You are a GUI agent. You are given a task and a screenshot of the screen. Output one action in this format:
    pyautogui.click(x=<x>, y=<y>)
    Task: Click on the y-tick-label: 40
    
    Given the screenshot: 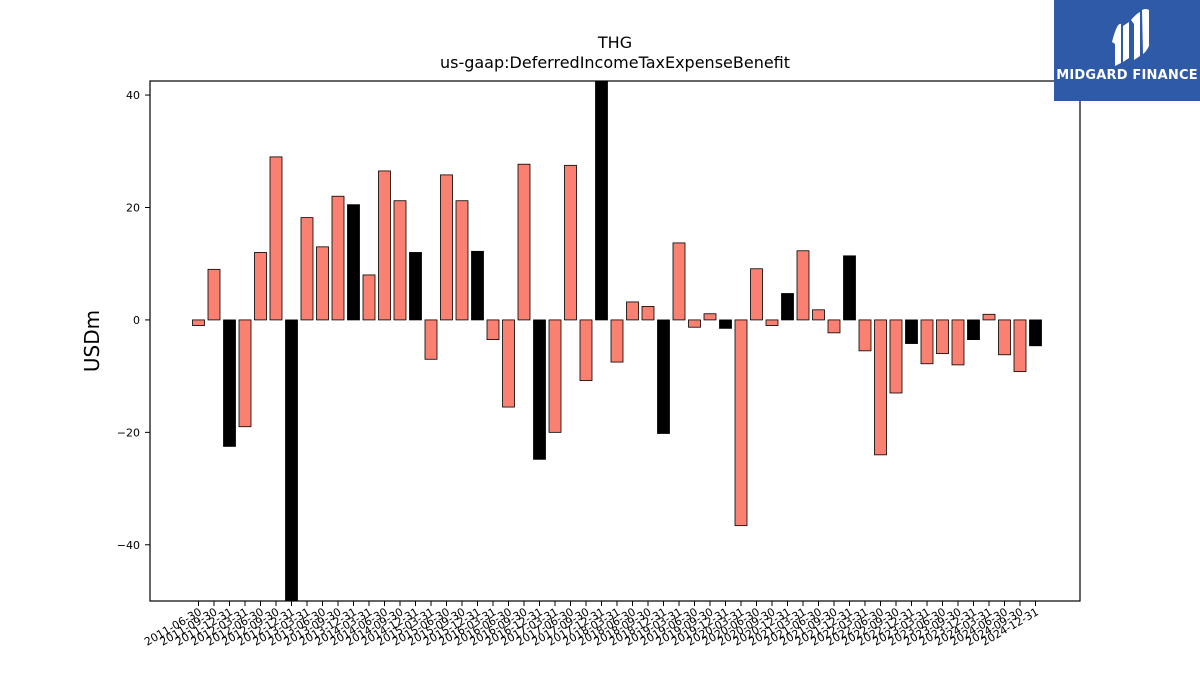 What is the action you would take?
    pyautogui.click(x=133, y=95)
    